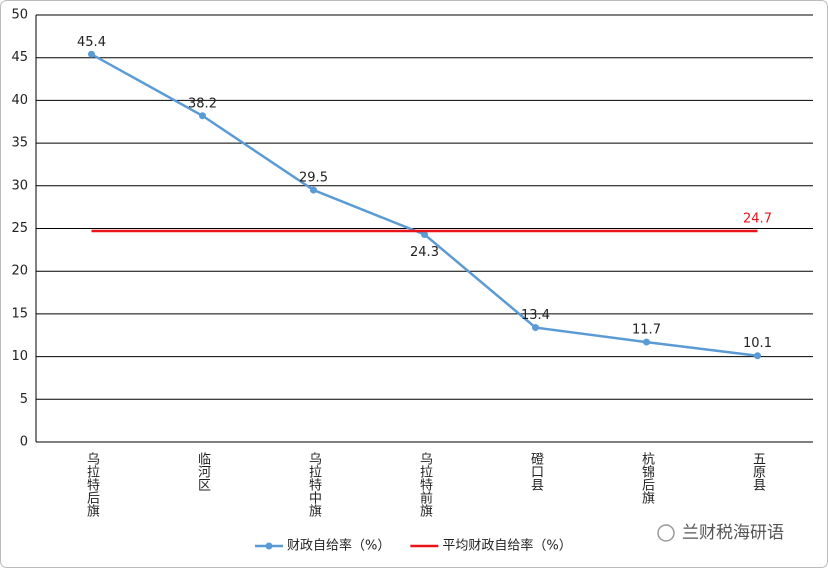 The height and width of the screenshot is (568, 828). What do you see at coordinates (19, 313) in the screenshot?
I see `y-tick-label: 15` at bounding box center [19, 313].